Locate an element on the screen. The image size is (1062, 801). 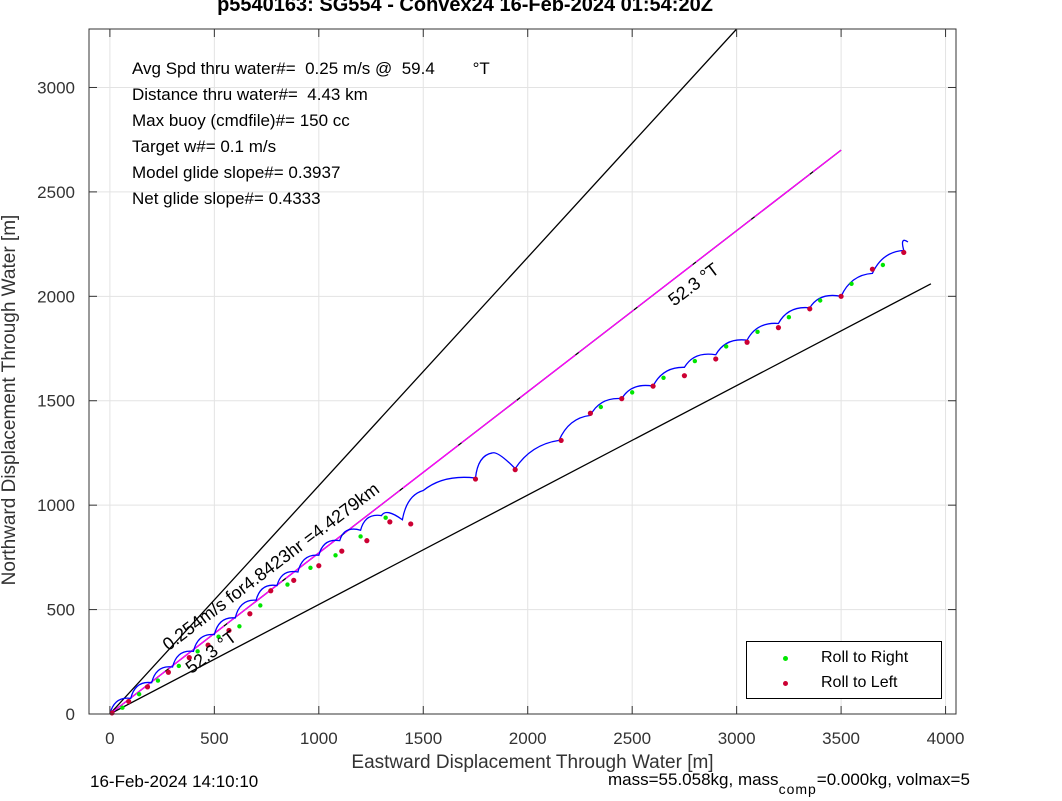
mass-text: mass=55.058kg, mass is located at coordinates (693, 779).